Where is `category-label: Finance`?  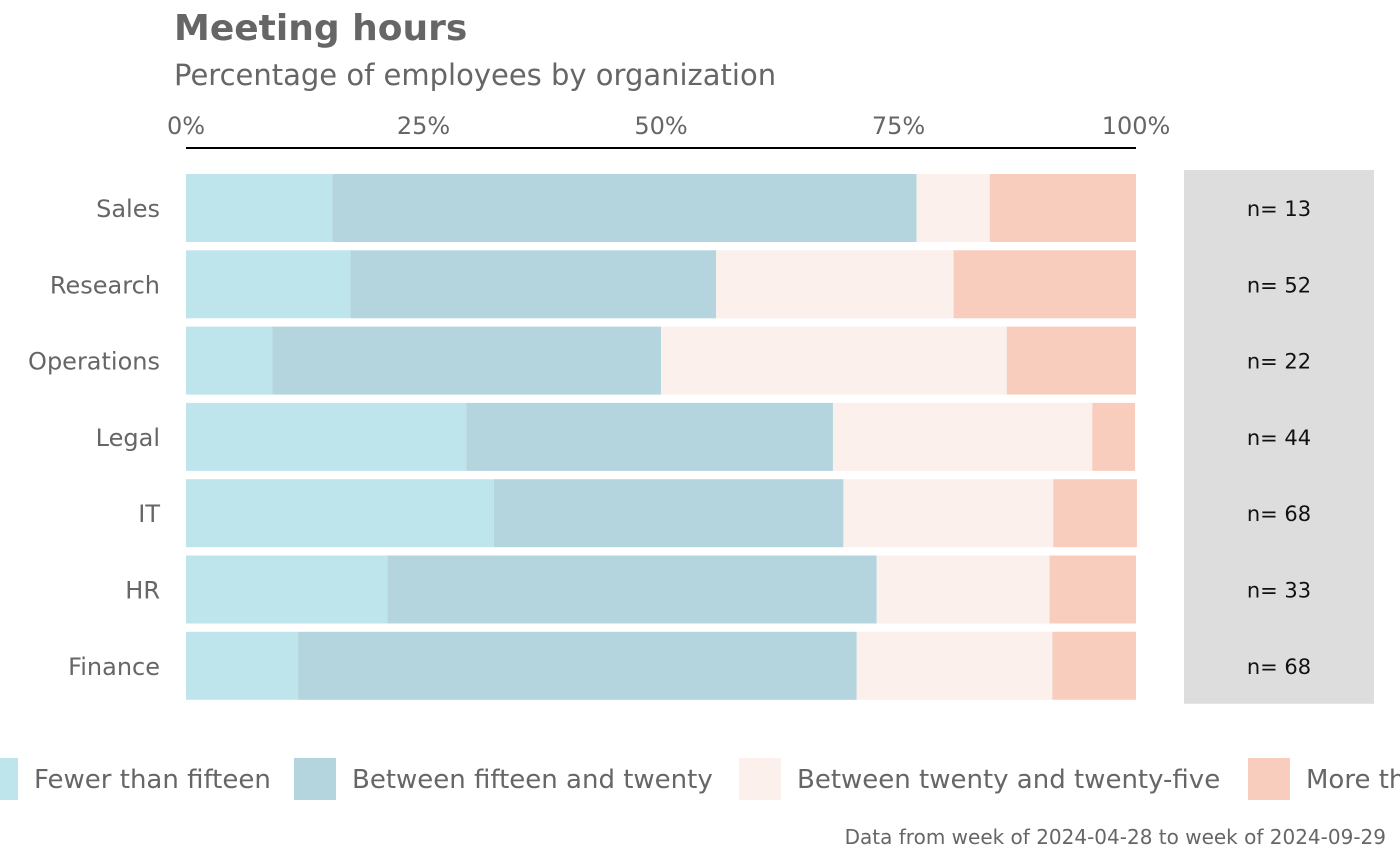
category-label: Finance is located at coordinates (114, 667).